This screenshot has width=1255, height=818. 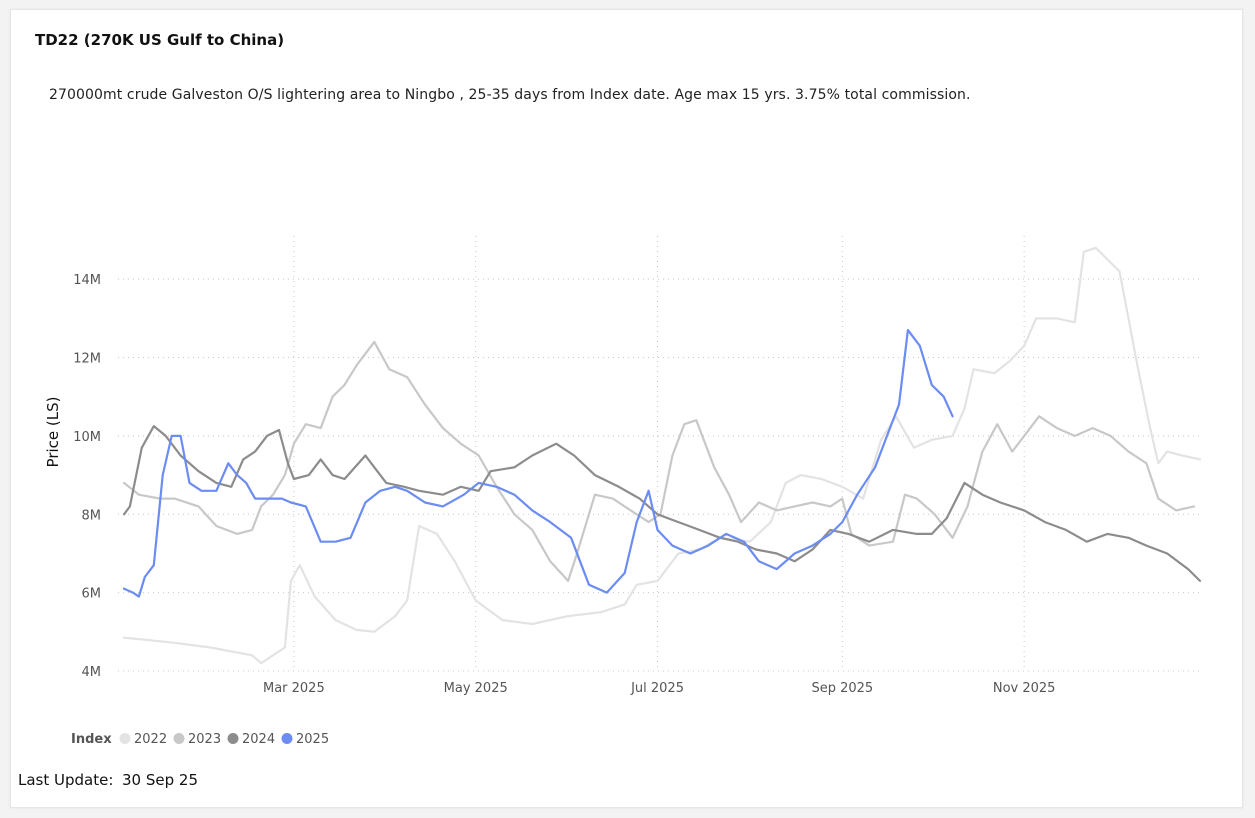 What do you see at coordinates (125, 738) in the screenshot?
I see `legend-marker-2022` at bounding box center [125, 738].